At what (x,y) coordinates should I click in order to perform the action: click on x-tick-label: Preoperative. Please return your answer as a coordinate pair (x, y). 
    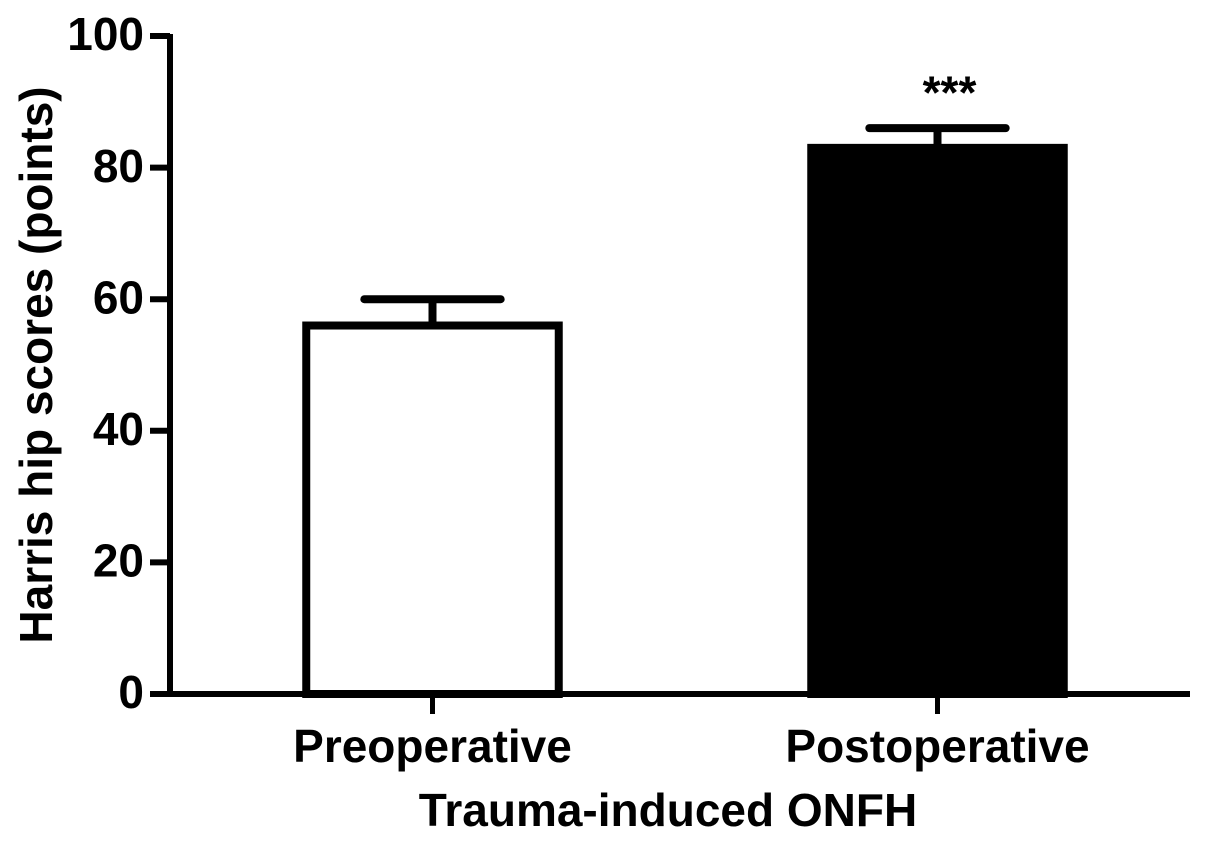
    Looking at the image, I should click on (432, 746).